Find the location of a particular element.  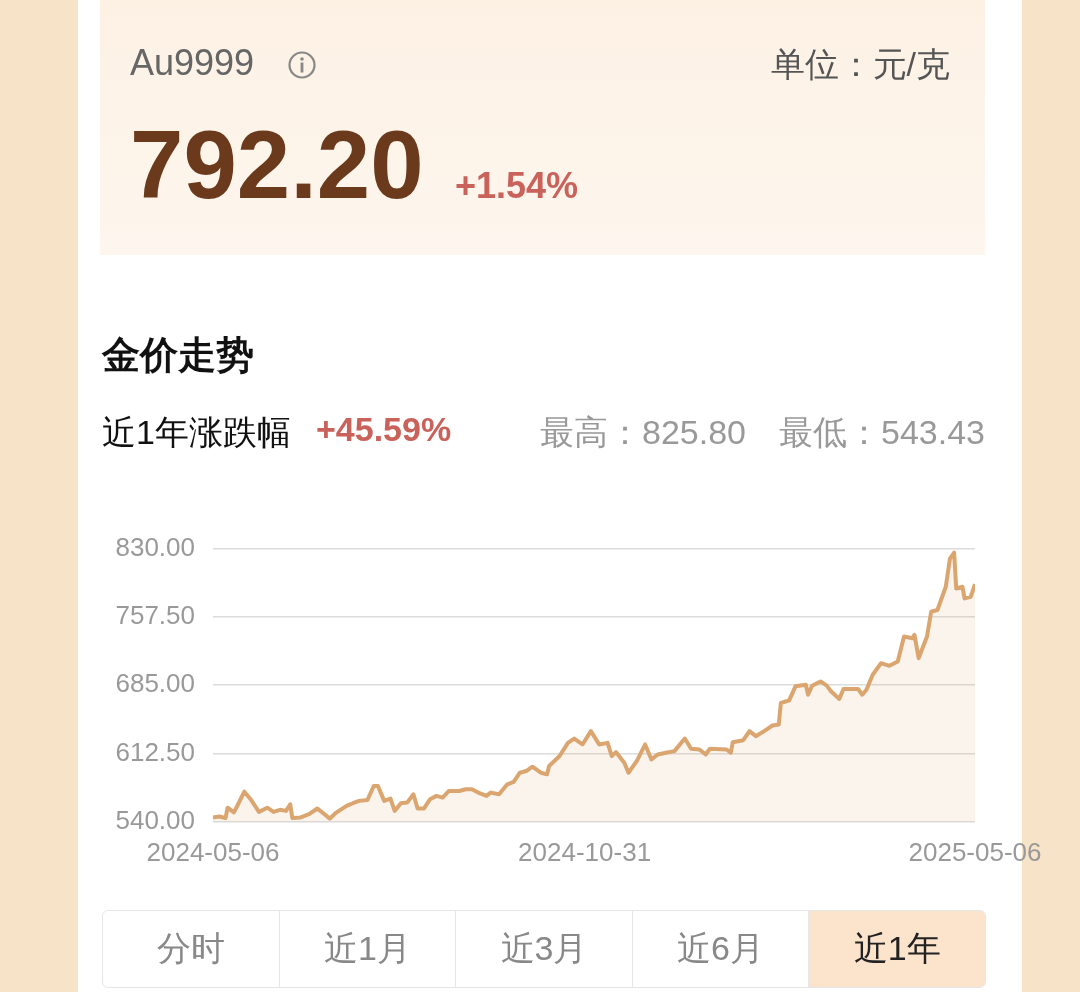

text: 最低：543.43 is located at coordinates (882, 432).